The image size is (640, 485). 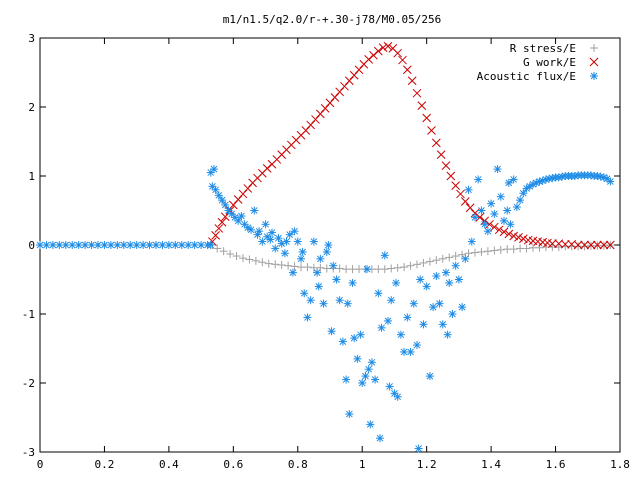 I want to click on legend-label: G work/E, so click(x=549, y=62).